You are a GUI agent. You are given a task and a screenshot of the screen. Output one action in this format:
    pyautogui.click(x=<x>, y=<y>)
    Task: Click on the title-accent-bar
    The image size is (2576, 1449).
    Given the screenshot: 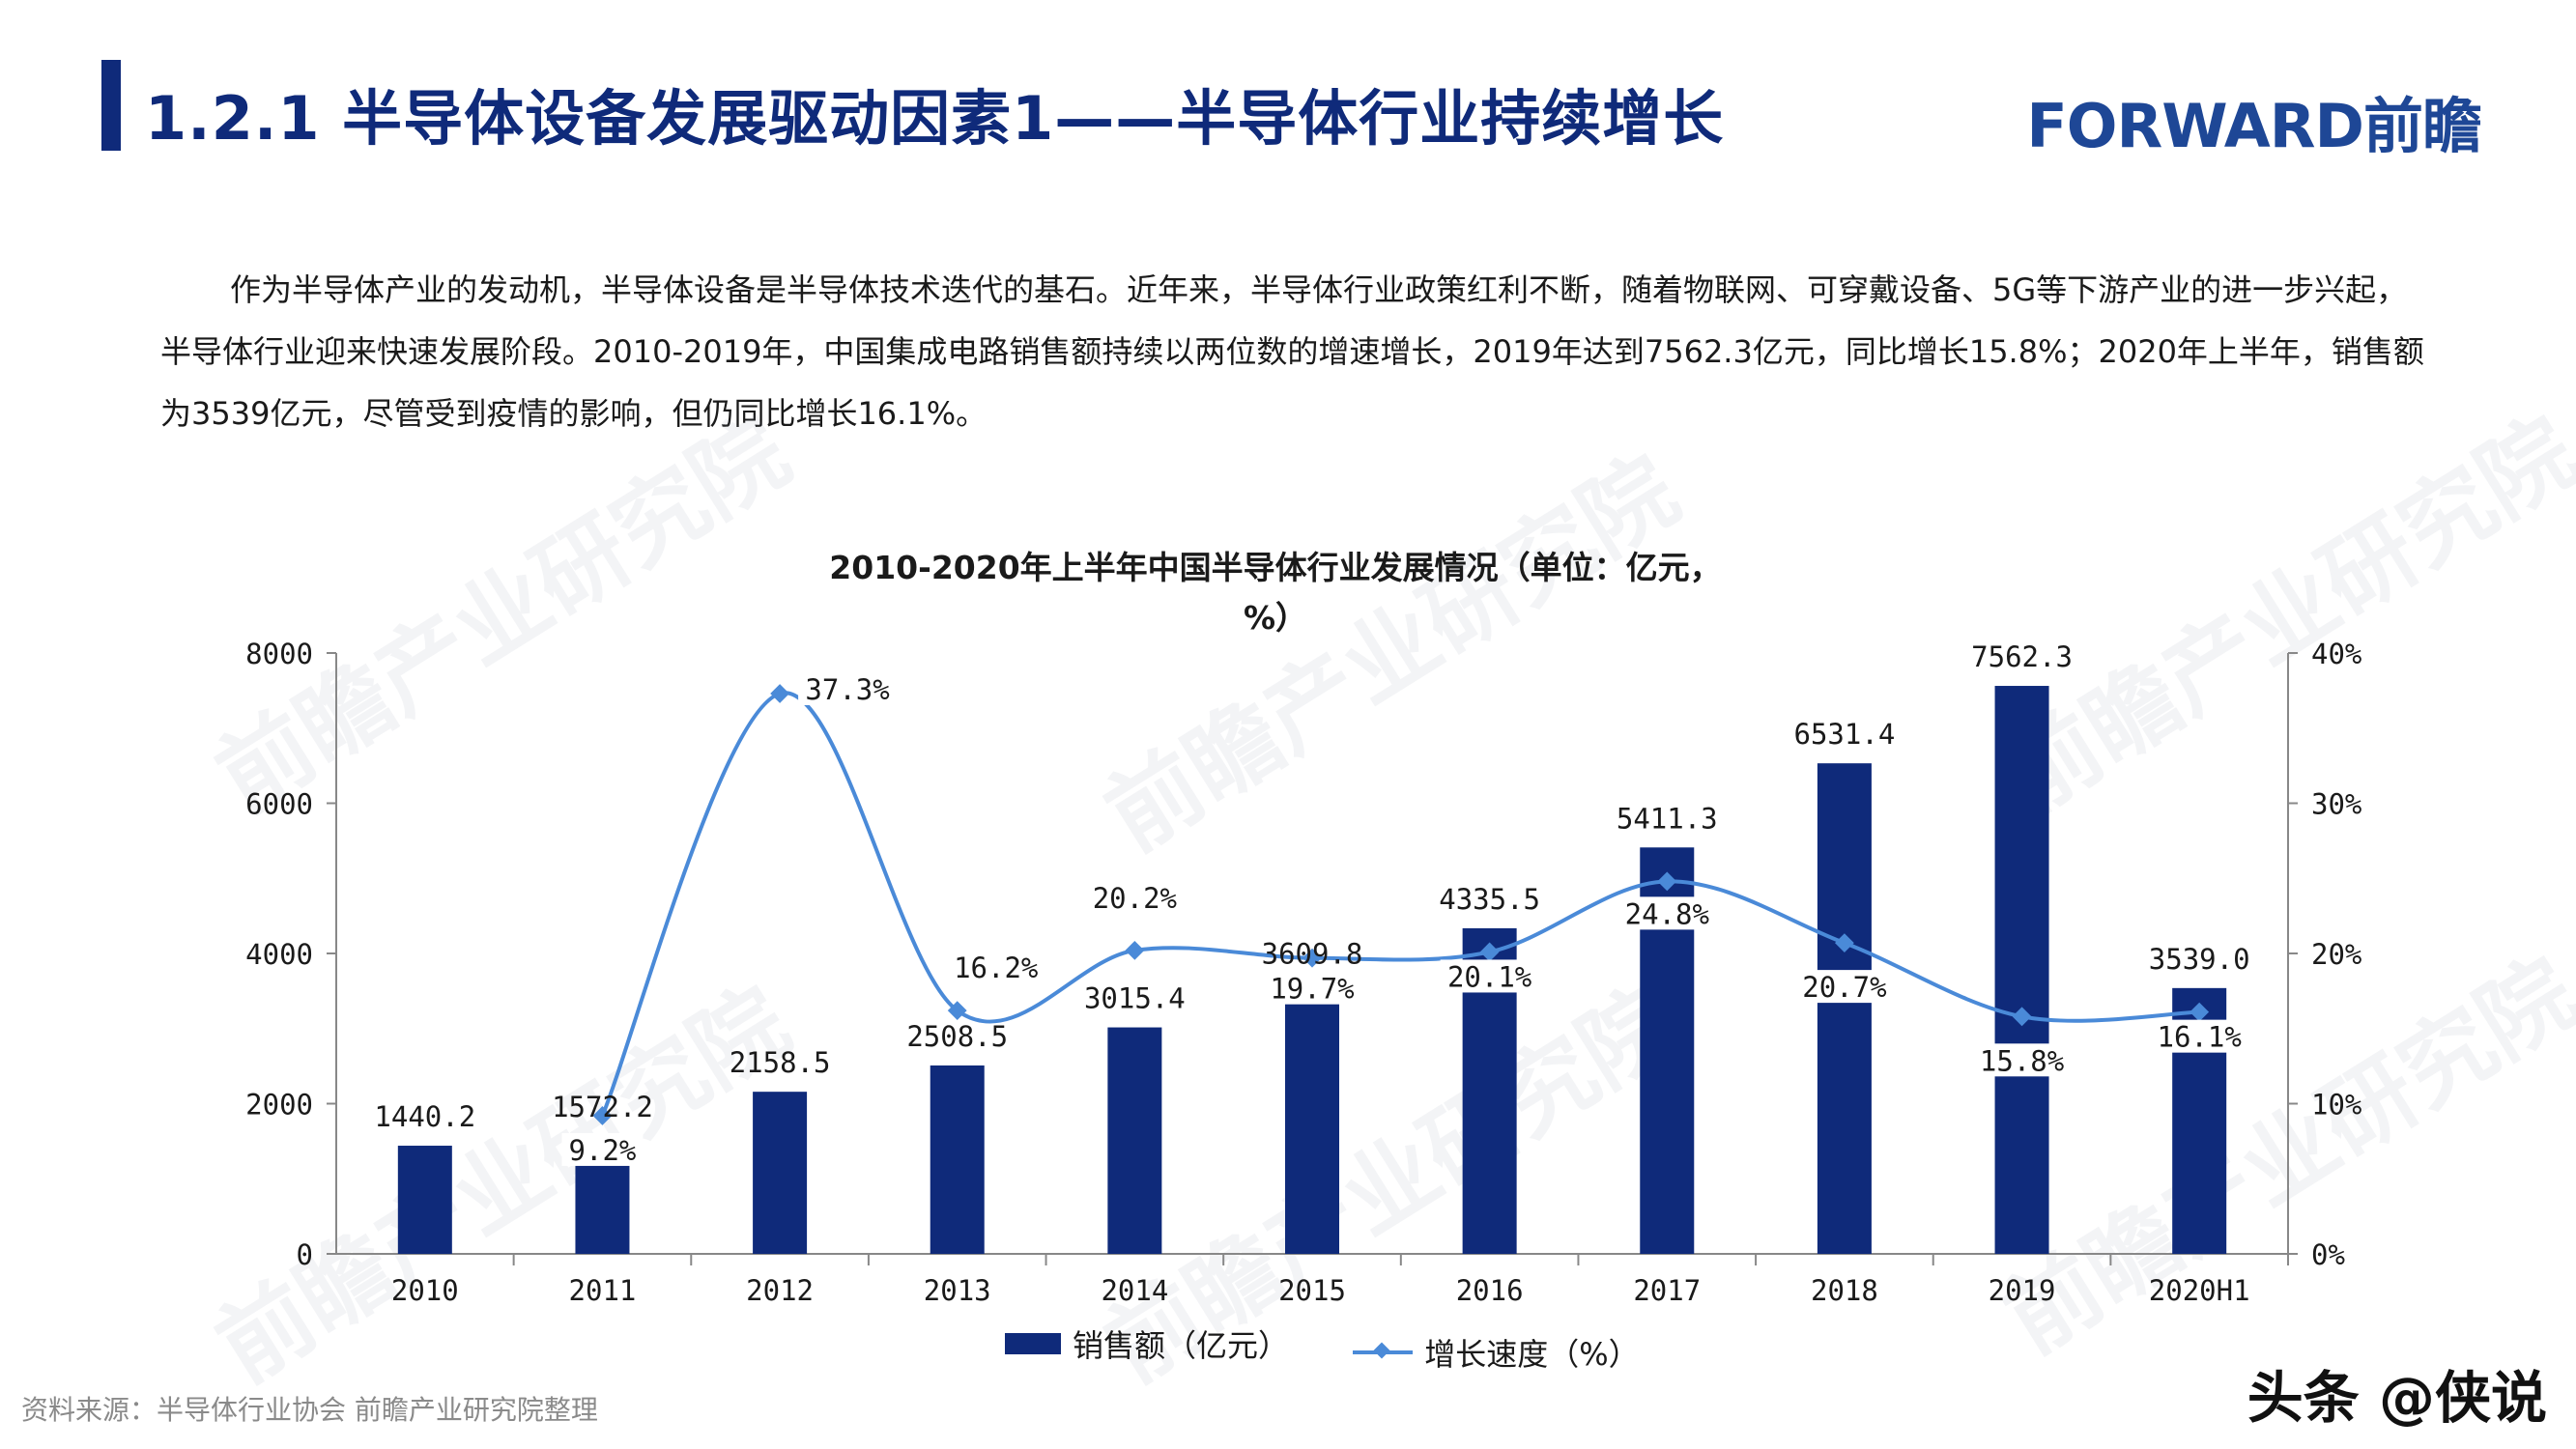 What is the action you would take?
    pyautogui.click(x=111, y=105)
    